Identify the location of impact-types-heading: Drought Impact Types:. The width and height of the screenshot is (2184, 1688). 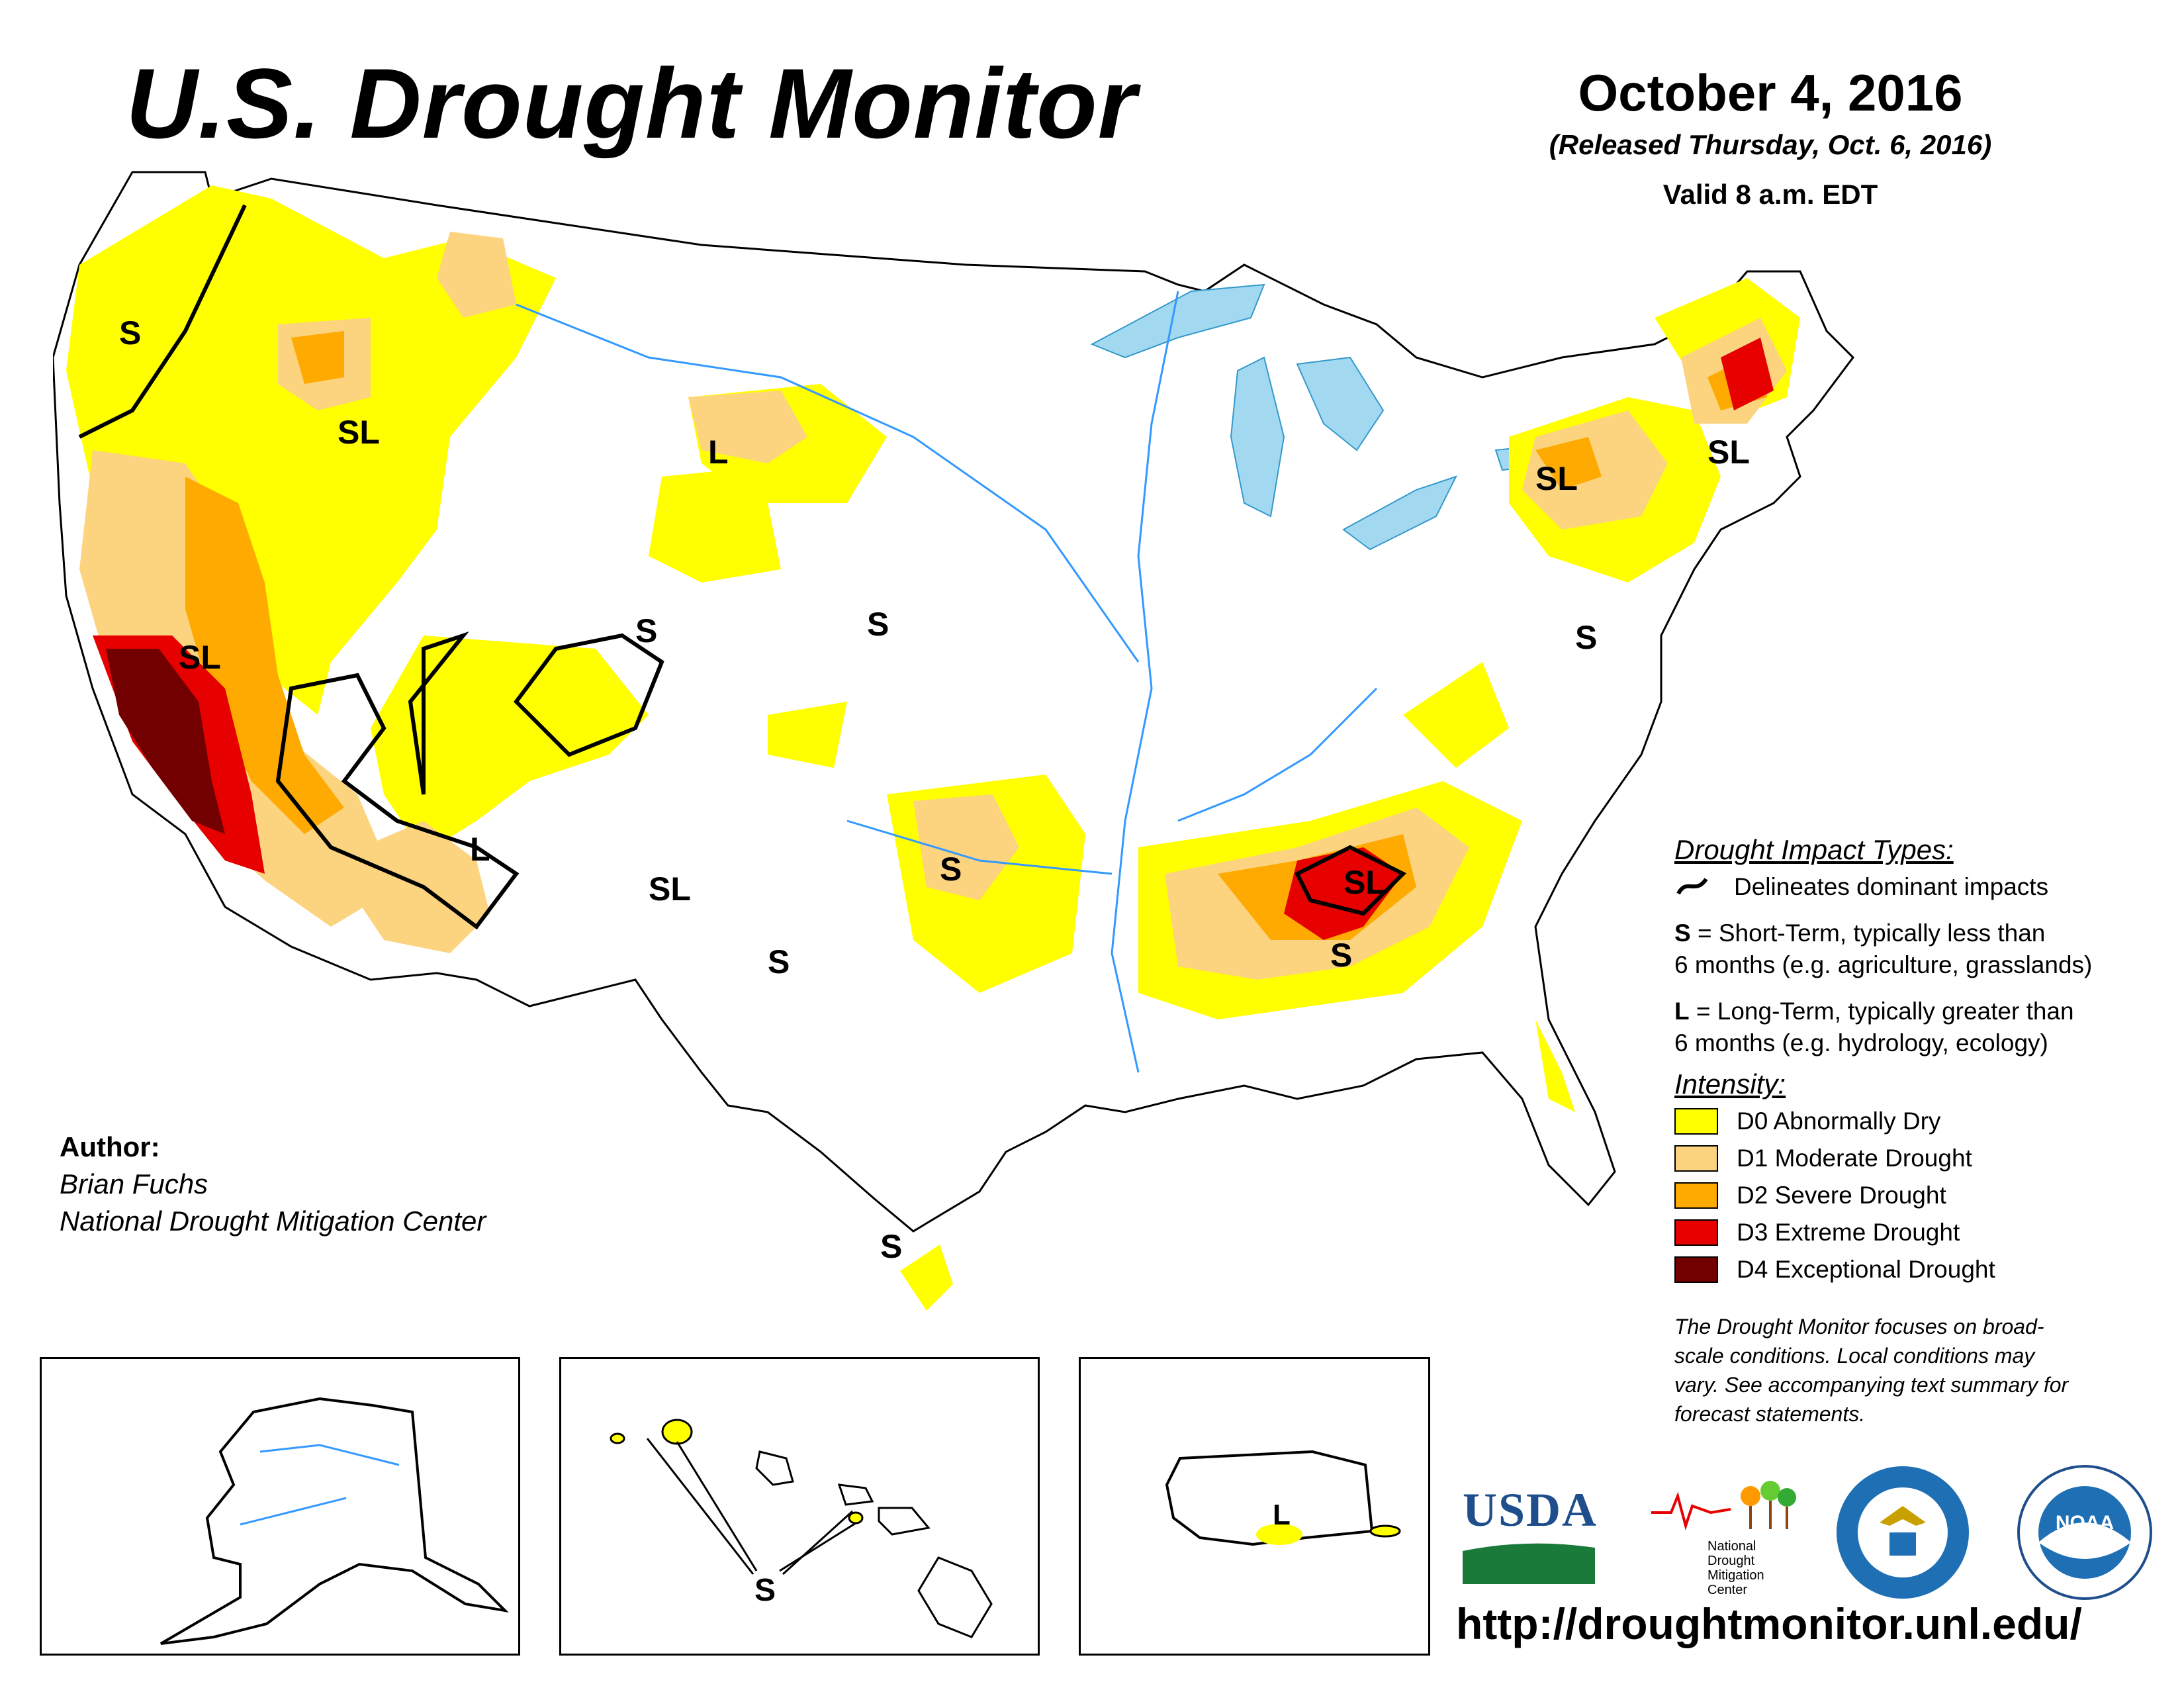
(1814, 849).